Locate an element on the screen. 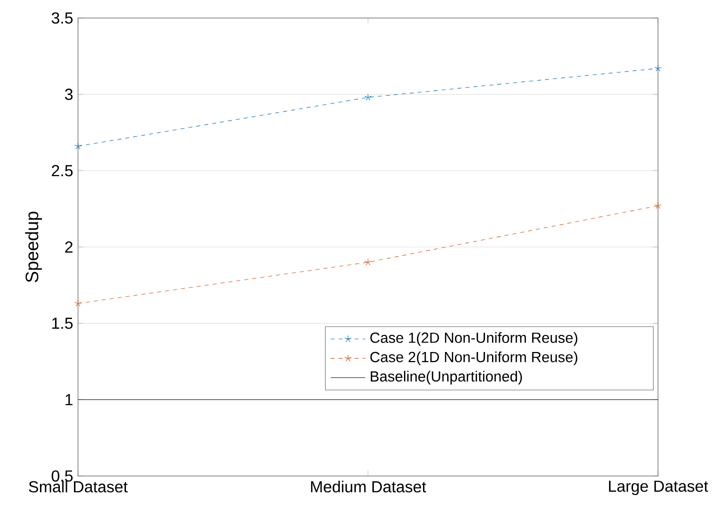 This screenshot has width=725, height=510. y-axis-title: Speedup is located at coordinates (33, 247).